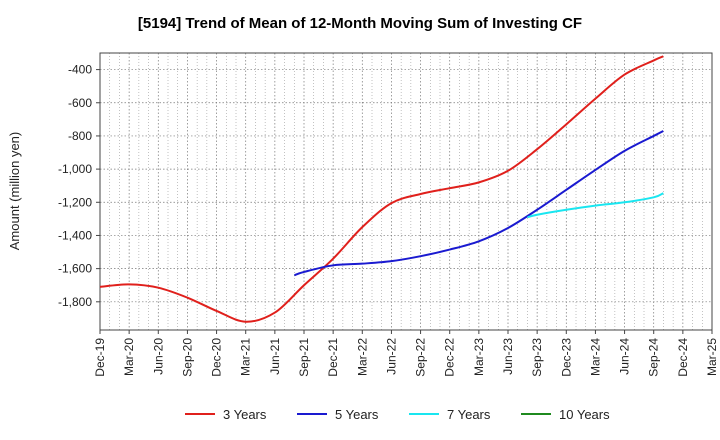 The width and height of the screenshot is (720, 440). Describe the element at coordinates (245, 414) in the screenshot. I see `legend-label: 3 Years` at that location.